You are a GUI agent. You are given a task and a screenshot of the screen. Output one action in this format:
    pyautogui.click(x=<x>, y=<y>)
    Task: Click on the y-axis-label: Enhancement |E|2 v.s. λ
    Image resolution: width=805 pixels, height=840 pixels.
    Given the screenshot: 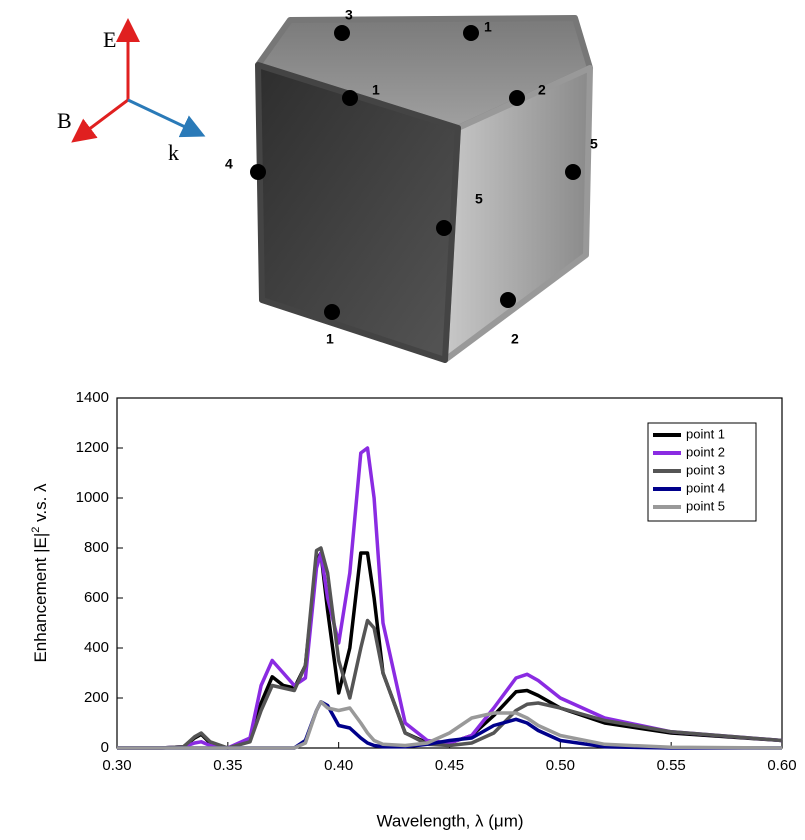 What is the action you would take?
    pyautogui.click(x=40, y=573)
    